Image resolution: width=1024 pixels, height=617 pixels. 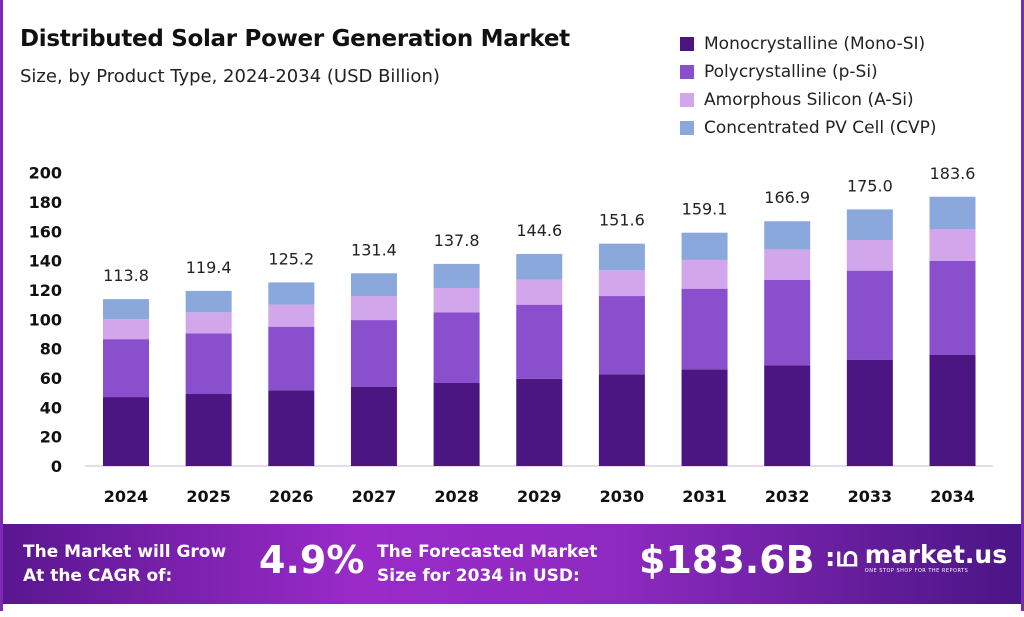 I want to click on y-tick-label: 180, so click(x=45, y=202).